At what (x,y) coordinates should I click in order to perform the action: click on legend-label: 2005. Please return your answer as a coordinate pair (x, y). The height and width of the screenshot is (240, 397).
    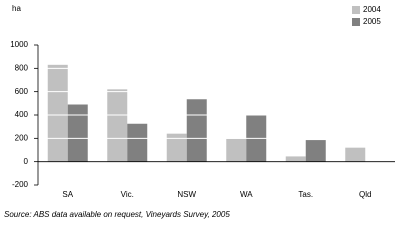
    Looking at the image, I should click on (372, 21).